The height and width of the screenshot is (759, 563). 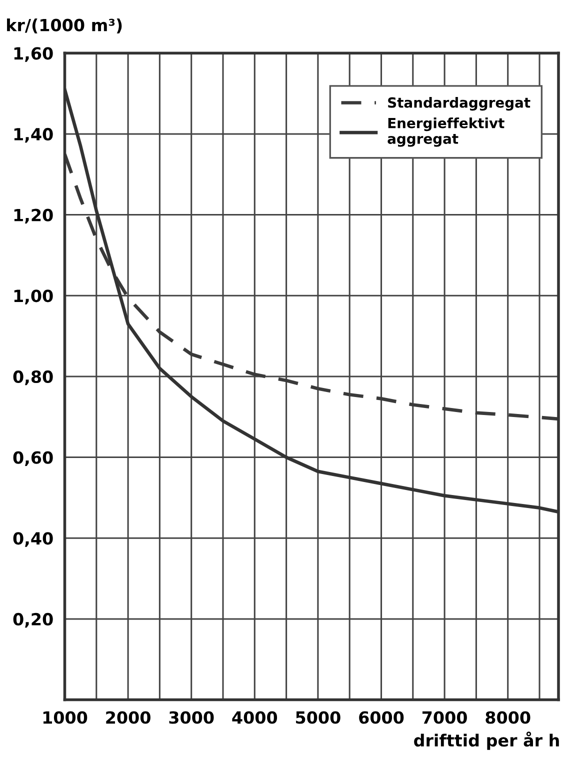 What do you see at coordinates (33, 135) in the screenshot?
I see `y-tick-label: 1,40` at bounding box center [33, 135].